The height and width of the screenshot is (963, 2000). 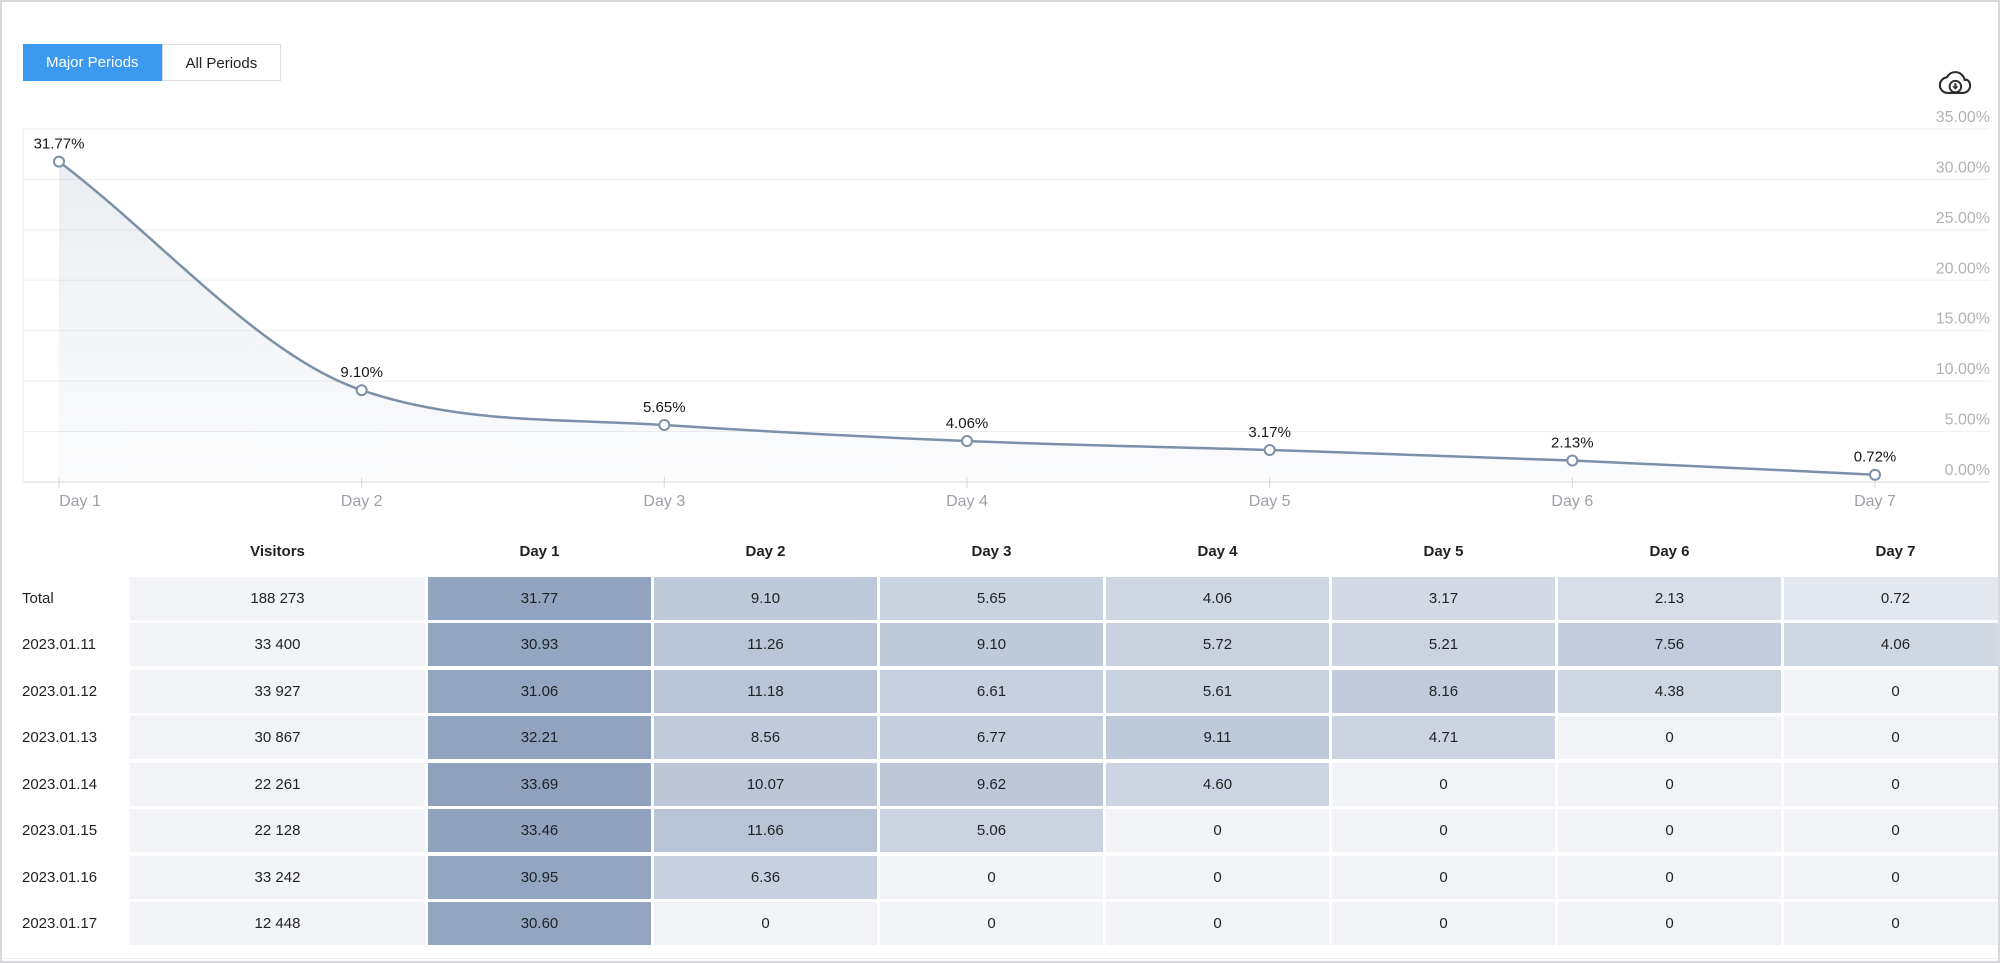 I want to click on row-label: Total, so click(x=64, y=598).